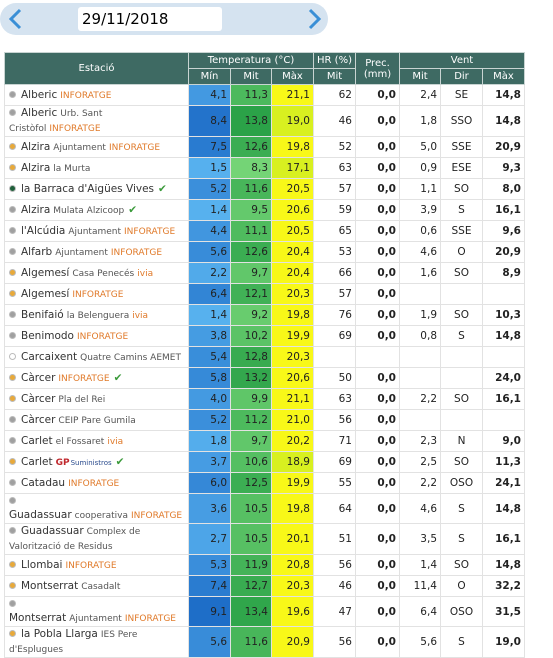 The height and width of the screenshot is (658, 553). I want to click on value-cell: 5,3, so click(209, 565).